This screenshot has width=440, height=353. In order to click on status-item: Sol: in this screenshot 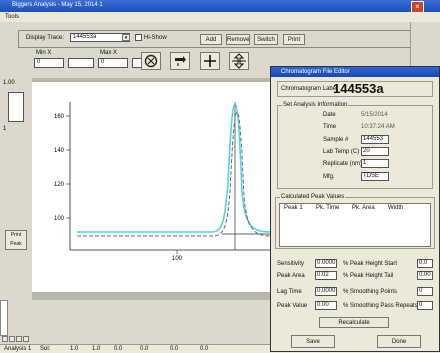, I will do `click(45, 349)`.